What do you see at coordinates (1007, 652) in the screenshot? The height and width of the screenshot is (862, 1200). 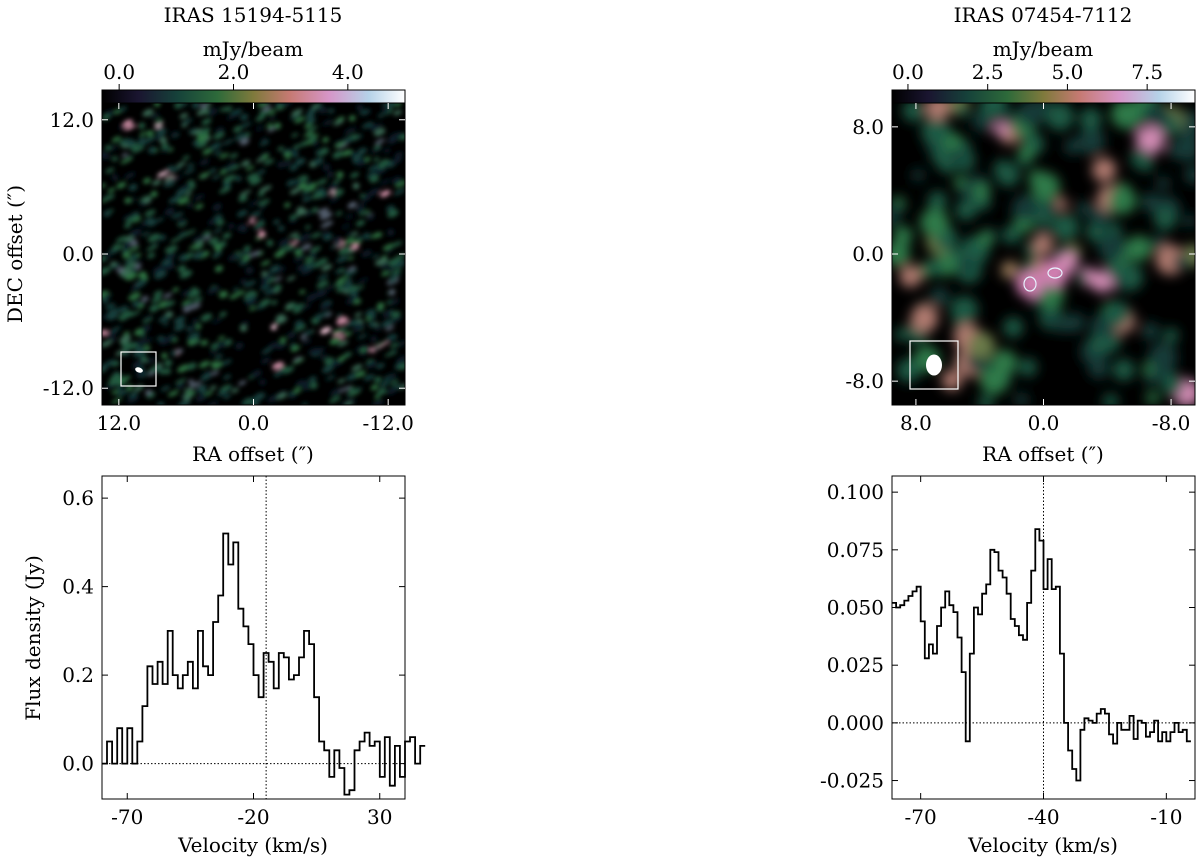 I see `right-spectrum-ticks: -70 -40 -10 -0.025 0.000 0.025 0.050 0.075 0.100` at bounding box center [1007, 652].